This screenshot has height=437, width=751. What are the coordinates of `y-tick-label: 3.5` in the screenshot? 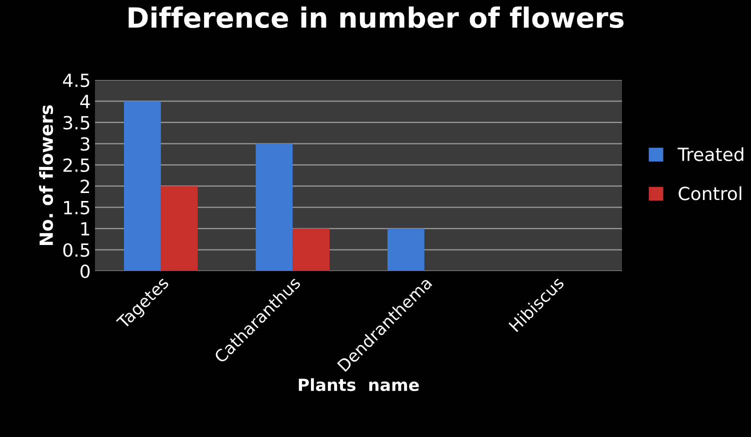 It's located at (76, 123).